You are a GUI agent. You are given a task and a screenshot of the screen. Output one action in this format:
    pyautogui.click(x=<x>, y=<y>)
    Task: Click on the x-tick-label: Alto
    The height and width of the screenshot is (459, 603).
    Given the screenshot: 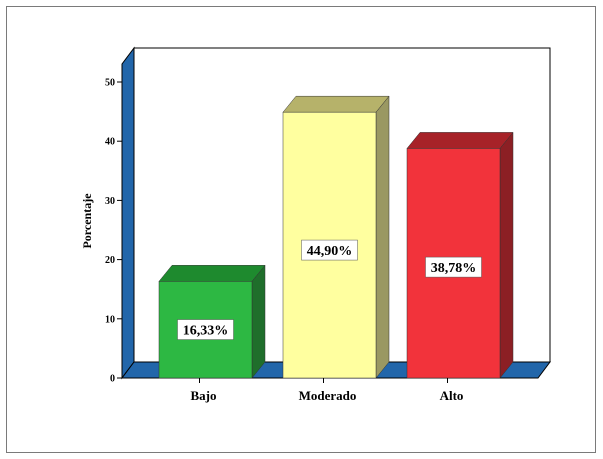 What is the action you would take?
    pyautogui.click(x=452, y=395)
    